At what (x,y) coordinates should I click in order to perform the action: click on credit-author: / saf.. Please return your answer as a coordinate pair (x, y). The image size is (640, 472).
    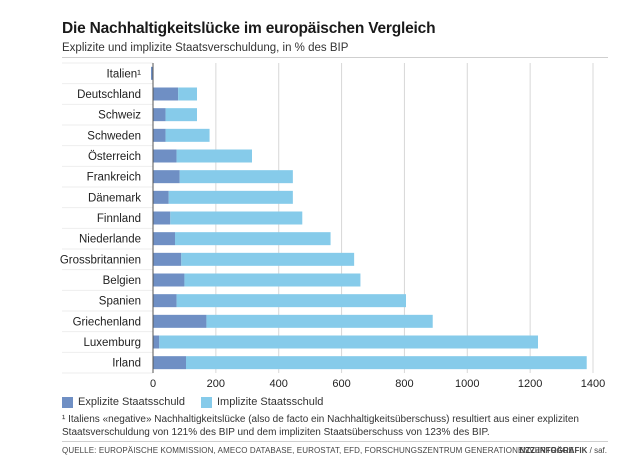
    Looking at the image, I should click on (597, 450).